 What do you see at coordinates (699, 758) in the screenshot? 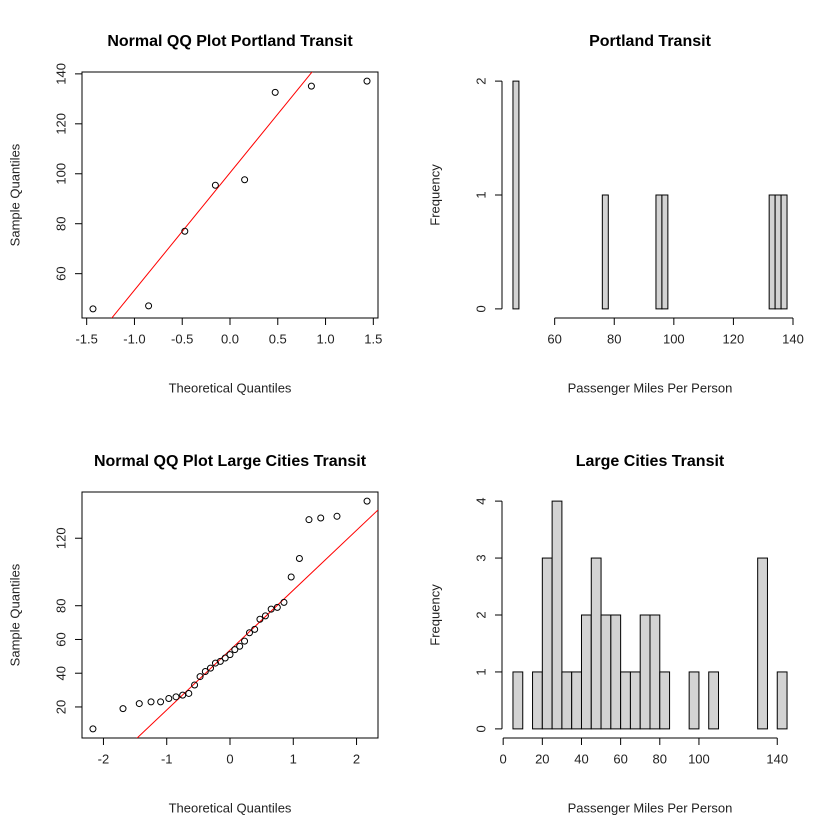
I see `x-tick-label: 100` at bounding box center [699, 758].